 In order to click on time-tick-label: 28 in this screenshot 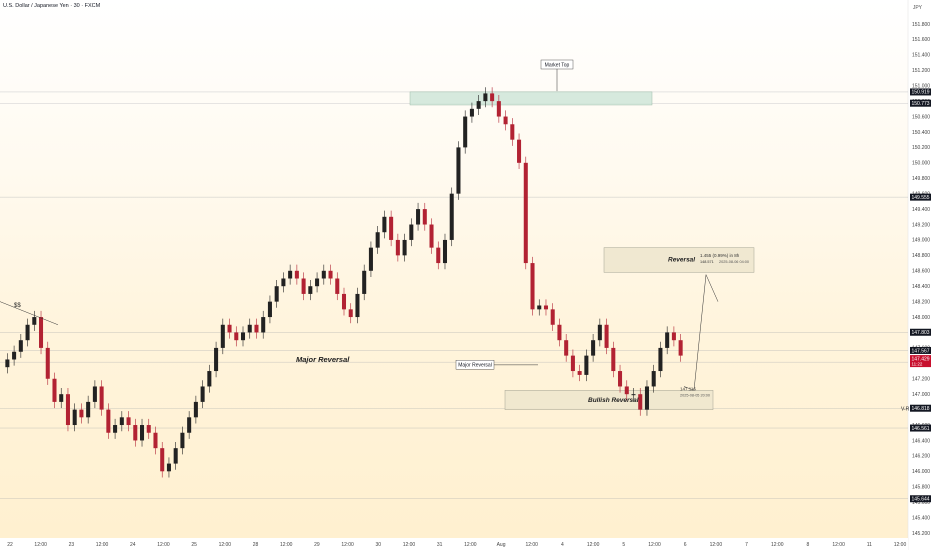, I will do `click(256, 545)`.